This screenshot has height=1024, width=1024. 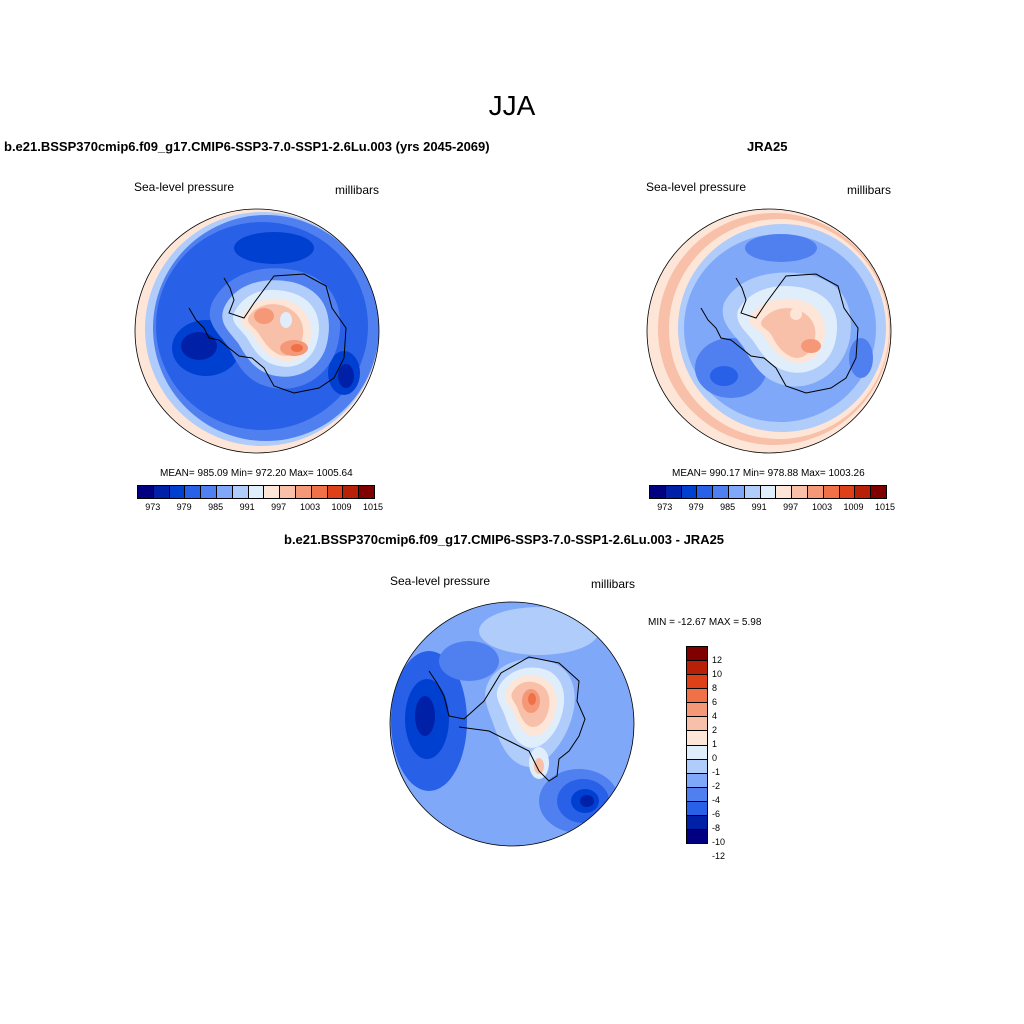 I want to click on page-title: JJA, so click(x=512, y=105).